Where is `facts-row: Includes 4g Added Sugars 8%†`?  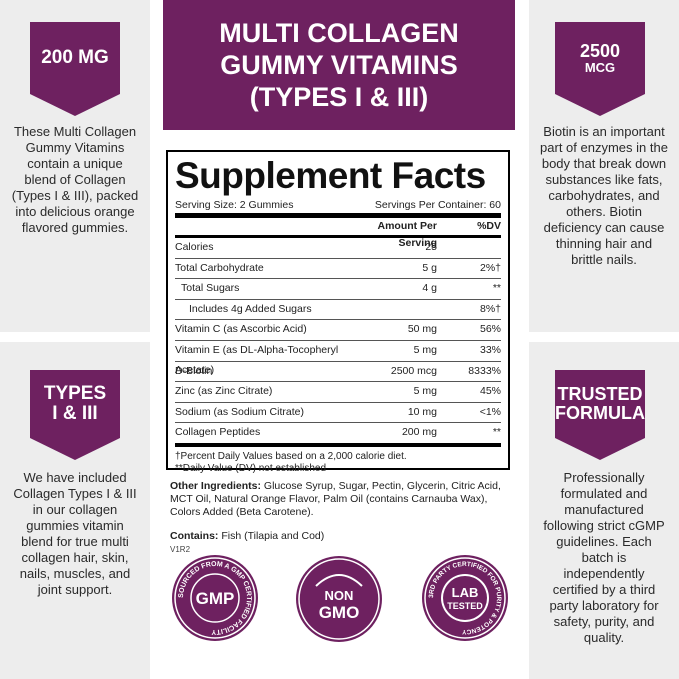
facts-row: Includes 4g Added Sugars 8%† is located at coordinates (338, 310).